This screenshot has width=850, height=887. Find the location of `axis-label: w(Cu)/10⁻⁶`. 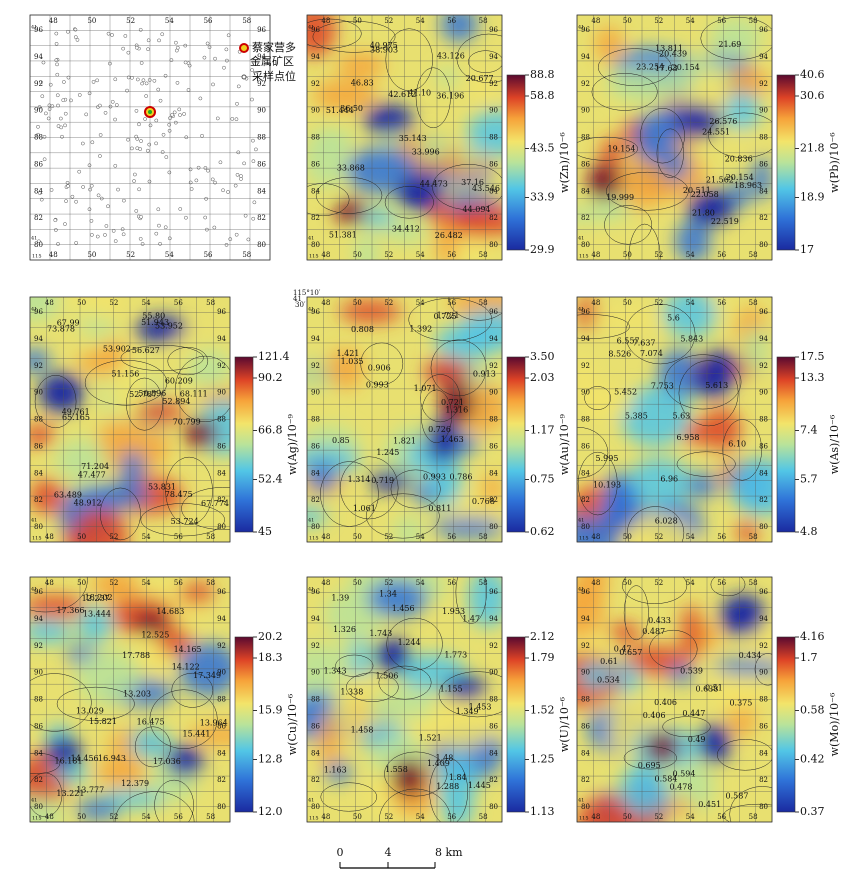

axis-label: w(Cu)/10⁻⁶ is located at coordinates (292, 724).